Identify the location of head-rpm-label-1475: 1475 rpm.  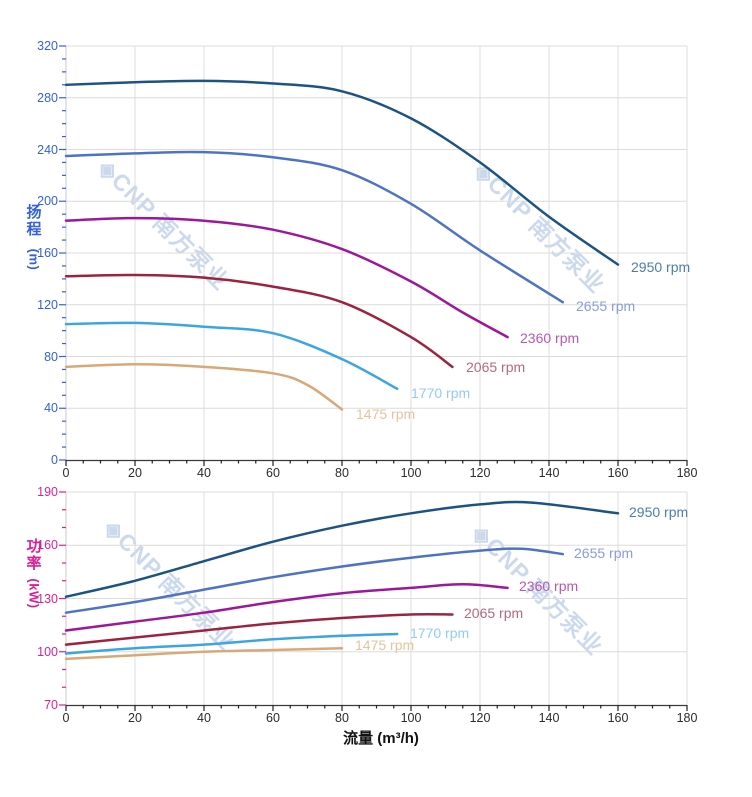
(386, 414).